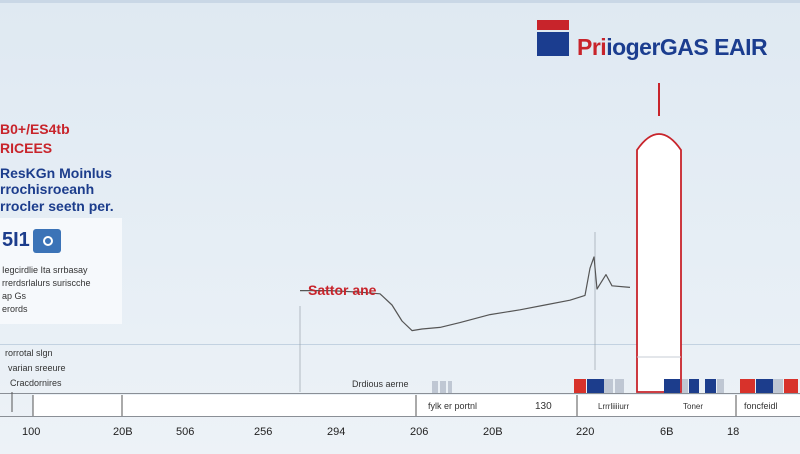 The image size is (800, 454). What do you see at coordinates (37, 368) in the screenshot?
I see `left-note-2: varian sreeure` at bounding box center [37, 368].